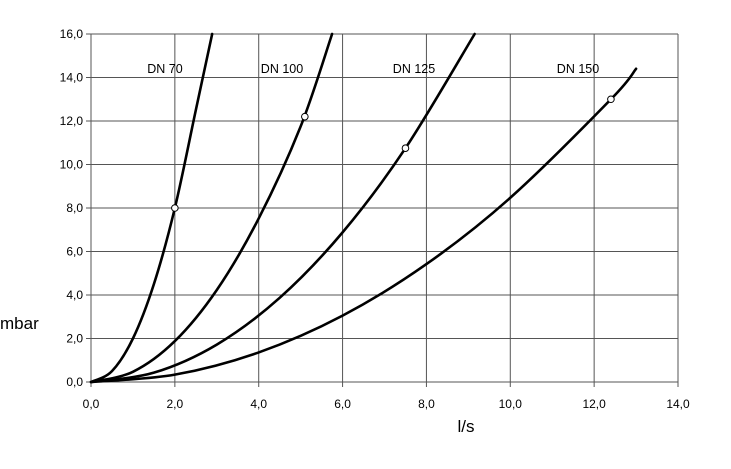 This screenshot has width=731, height=469. I want to click on x-tick-label: 8,0, so click(426, 404).